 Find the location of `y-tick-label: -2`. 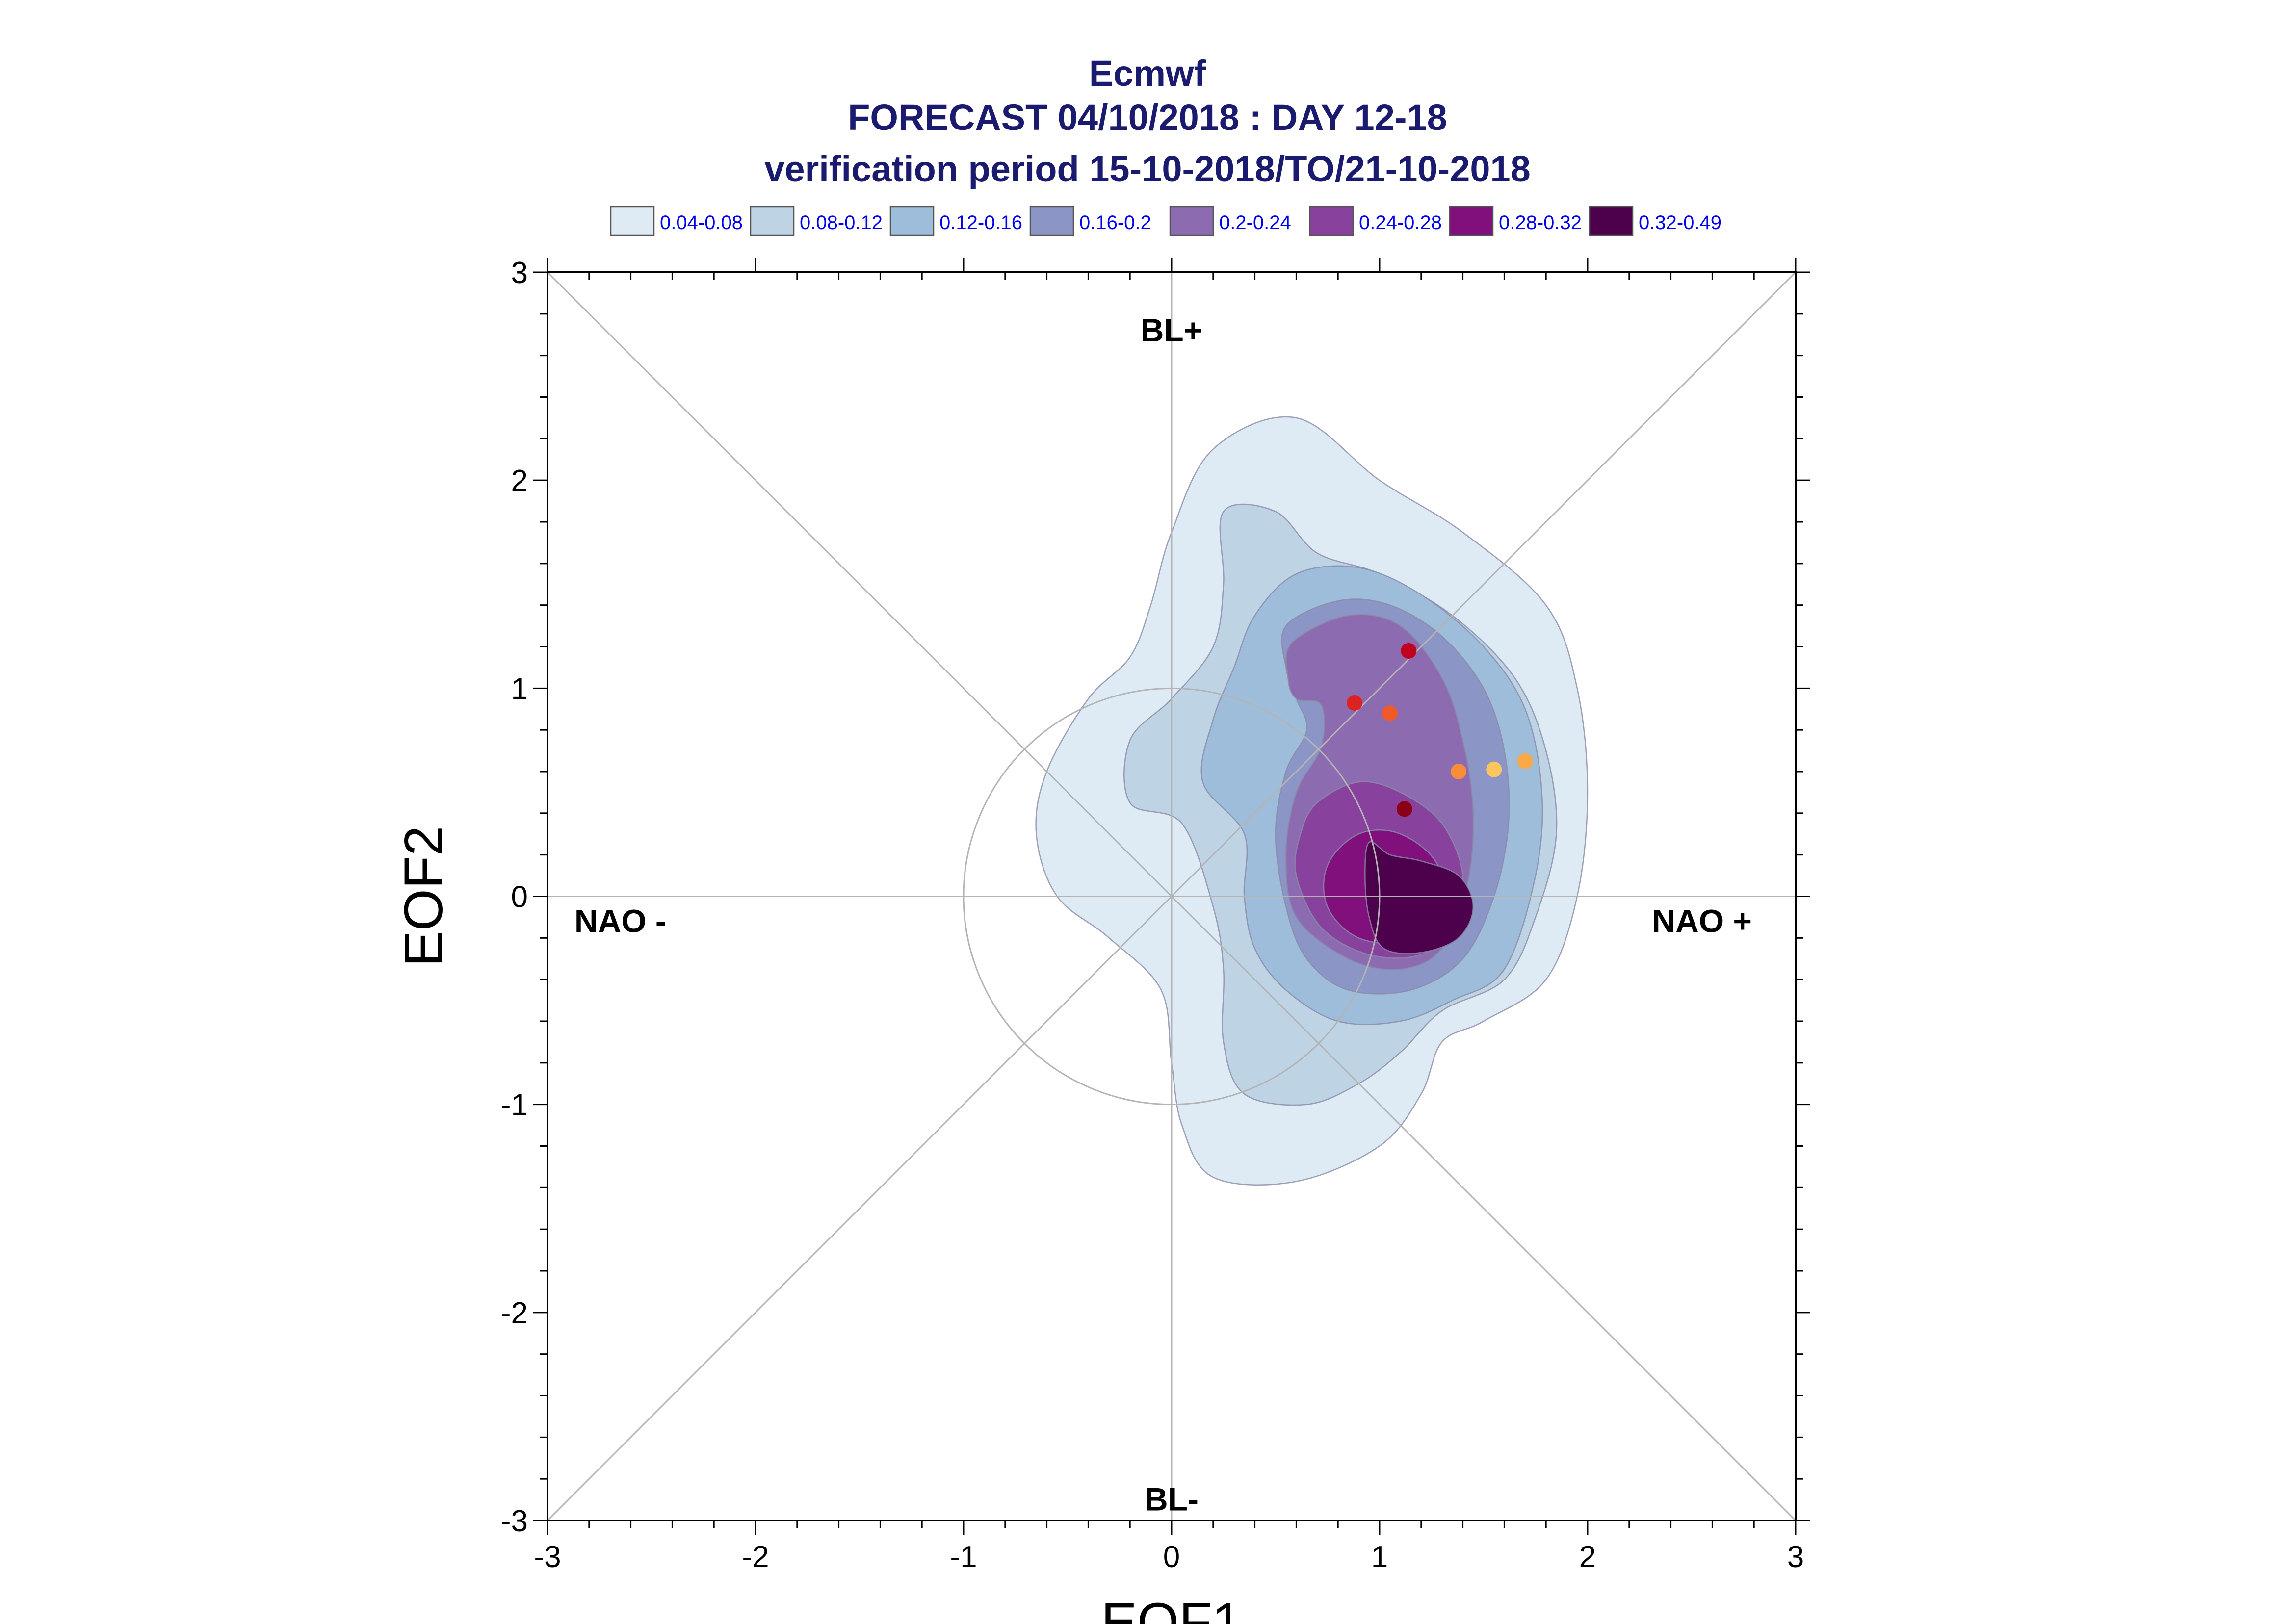

y-tick-label: -2 is located at coordinates (515, 1313).